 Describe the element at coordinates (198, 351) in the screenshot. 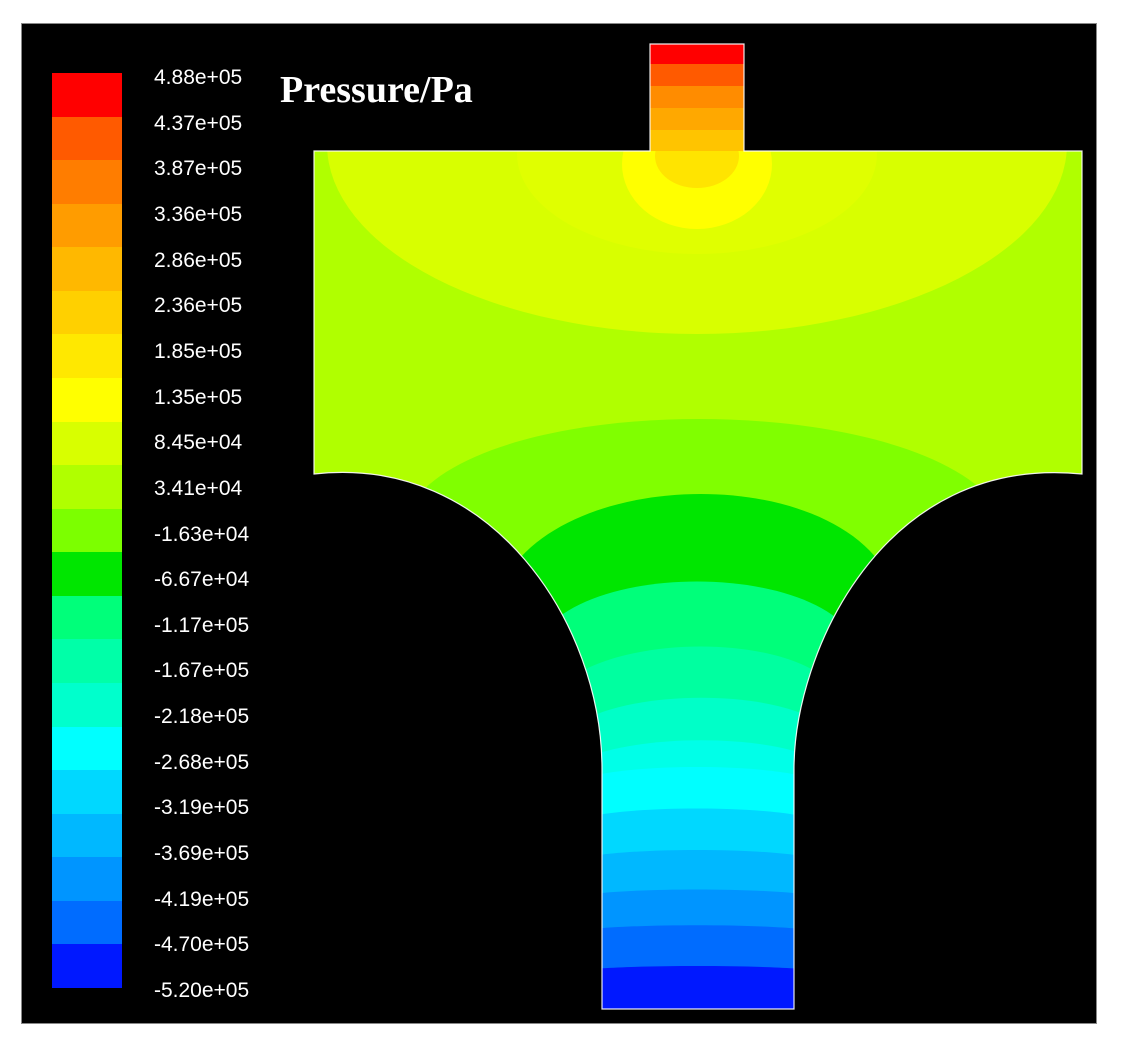

I see `colorbar-tick-label: 1.85e+05` at that location.